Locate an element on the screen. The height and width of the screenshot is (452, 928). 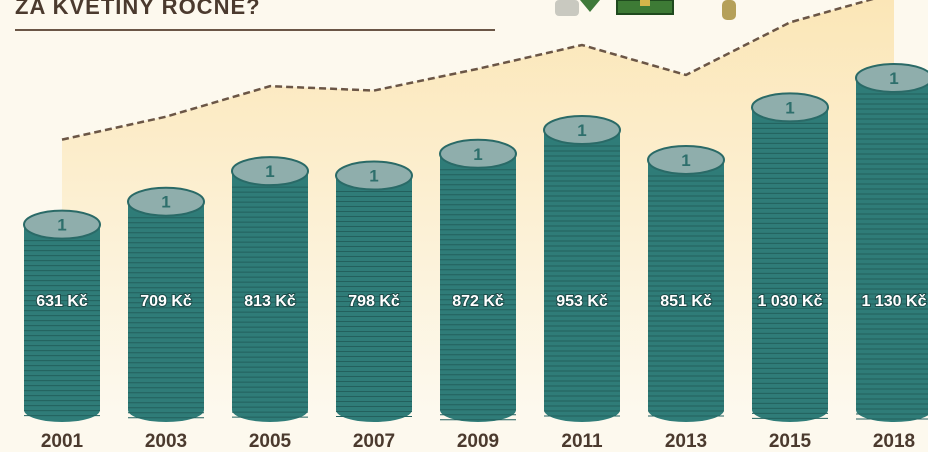
value-label: 1 030 Kč is located at coordinates (790, 301).